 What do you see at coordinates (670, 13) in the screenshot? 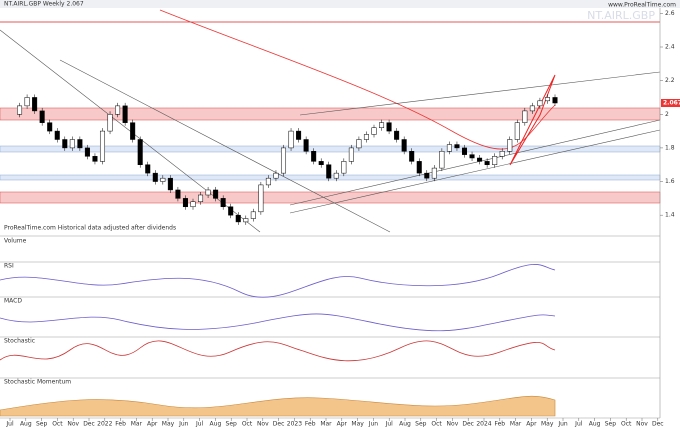
I see `y-tick-label: 2.6` at bounding box center [670, 13].